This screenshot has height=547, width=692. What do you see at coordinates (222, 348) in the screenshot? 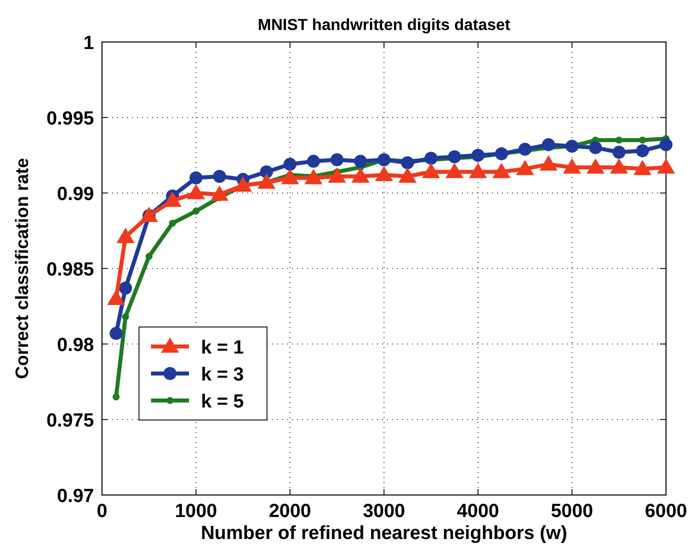
I see `legend-label: k = 1` at bounding box center [222, 348].